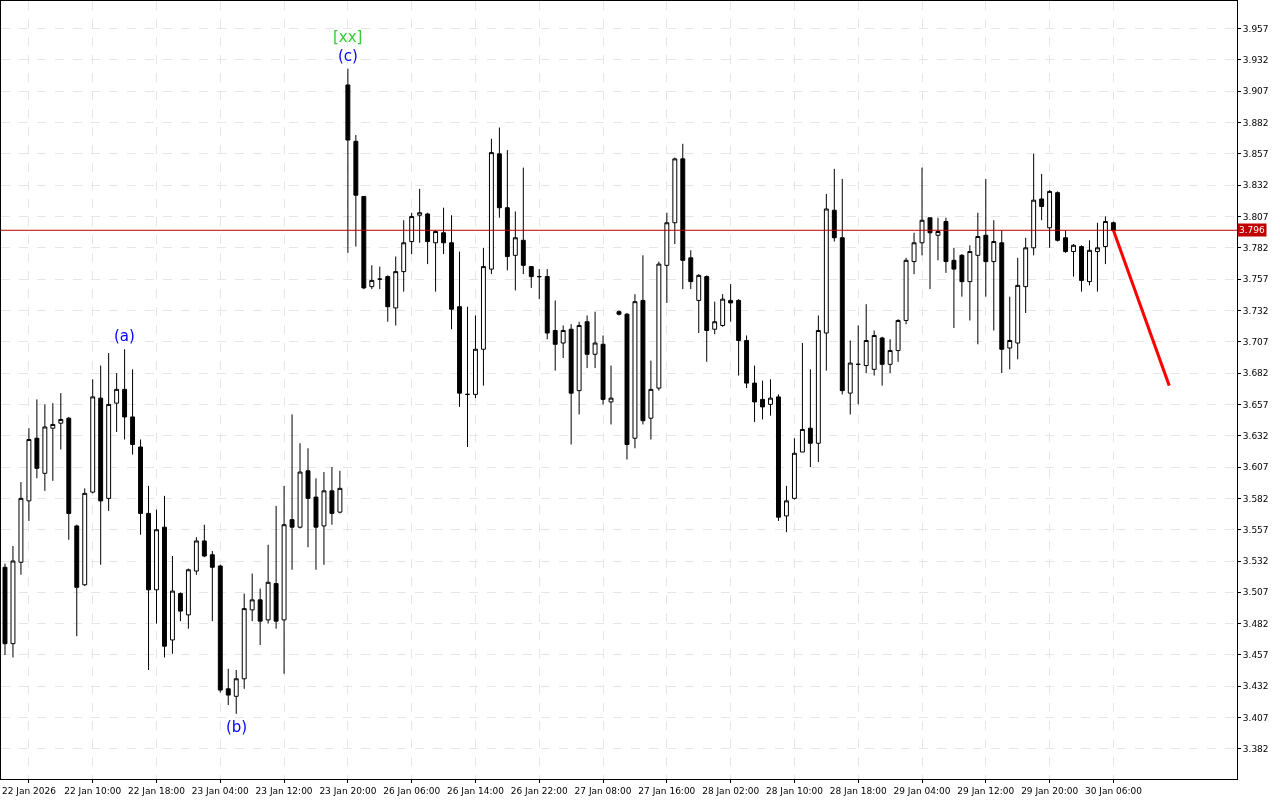 The image size is (1280, 800). Describe the element at coordinates (603, 790) in the screenshot. I see `x-tick-label: 27 Jan 08:00` at that location.